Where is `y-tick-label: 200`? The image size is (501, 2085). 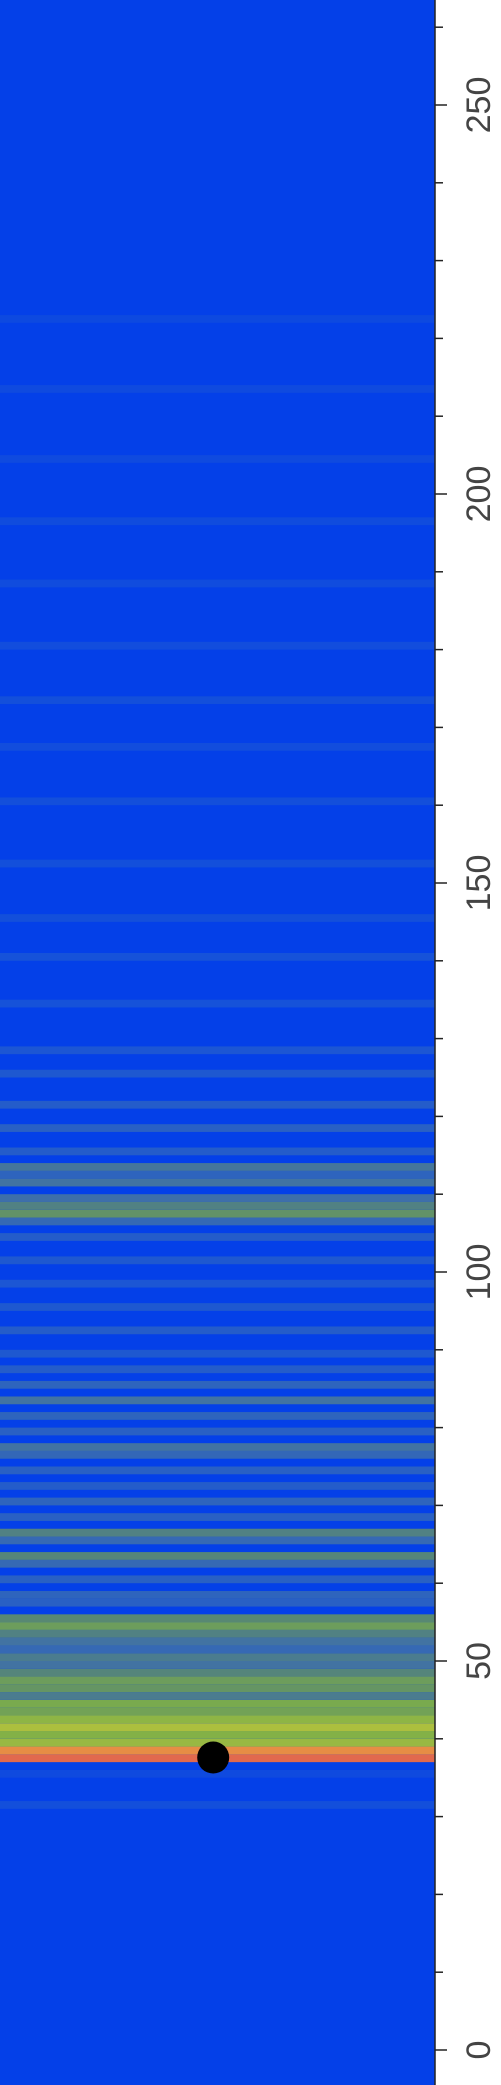 y-tick-label: 200 is located at coordinates (479, 494).